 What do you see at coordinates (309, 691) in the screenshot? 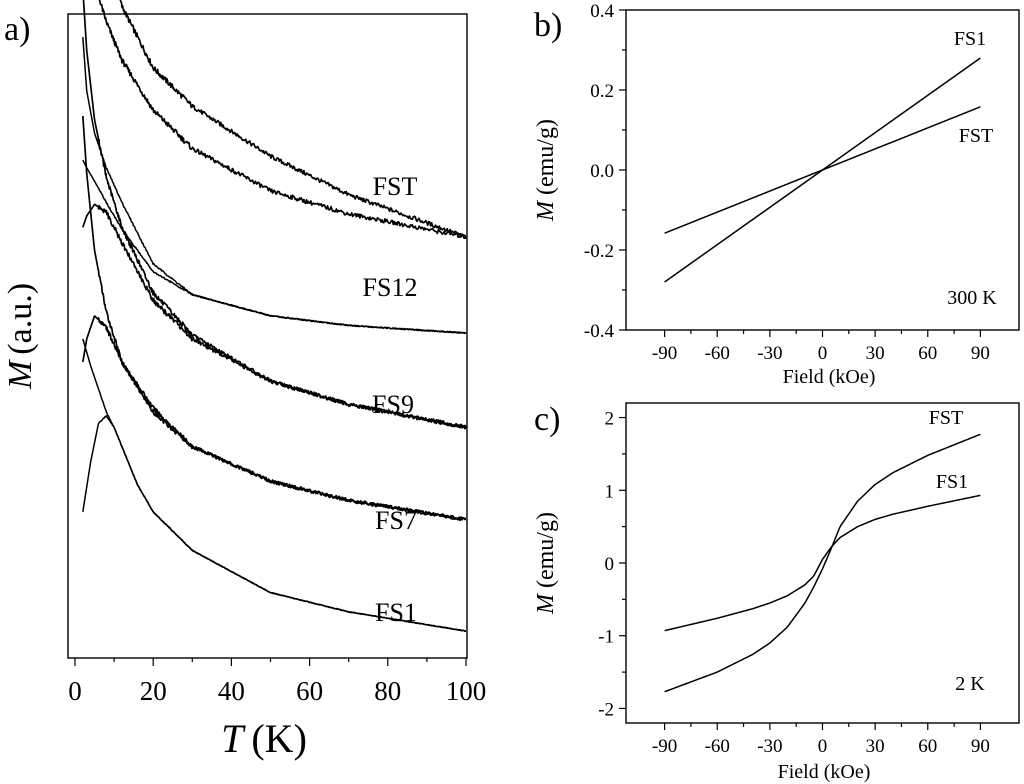
I see `a-x-tick-label: 60` at bounding box center [309, 691].